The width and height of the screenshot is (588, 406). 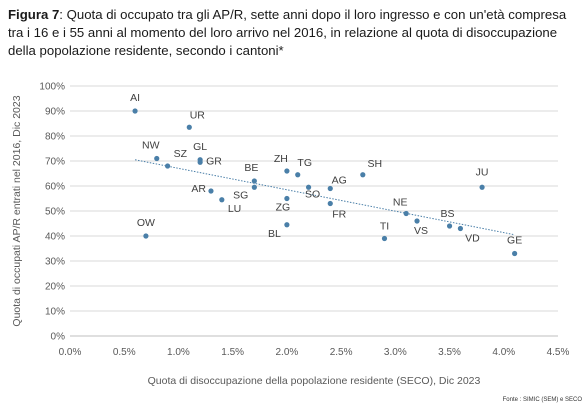 I want to click on point-label-zh: ZH, so click(x=281, y=159).